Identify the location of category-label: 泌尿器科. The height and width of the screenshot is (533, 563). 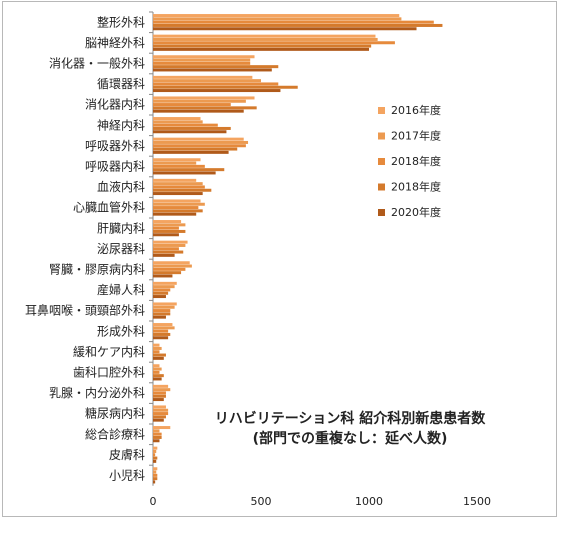
(121, 249).